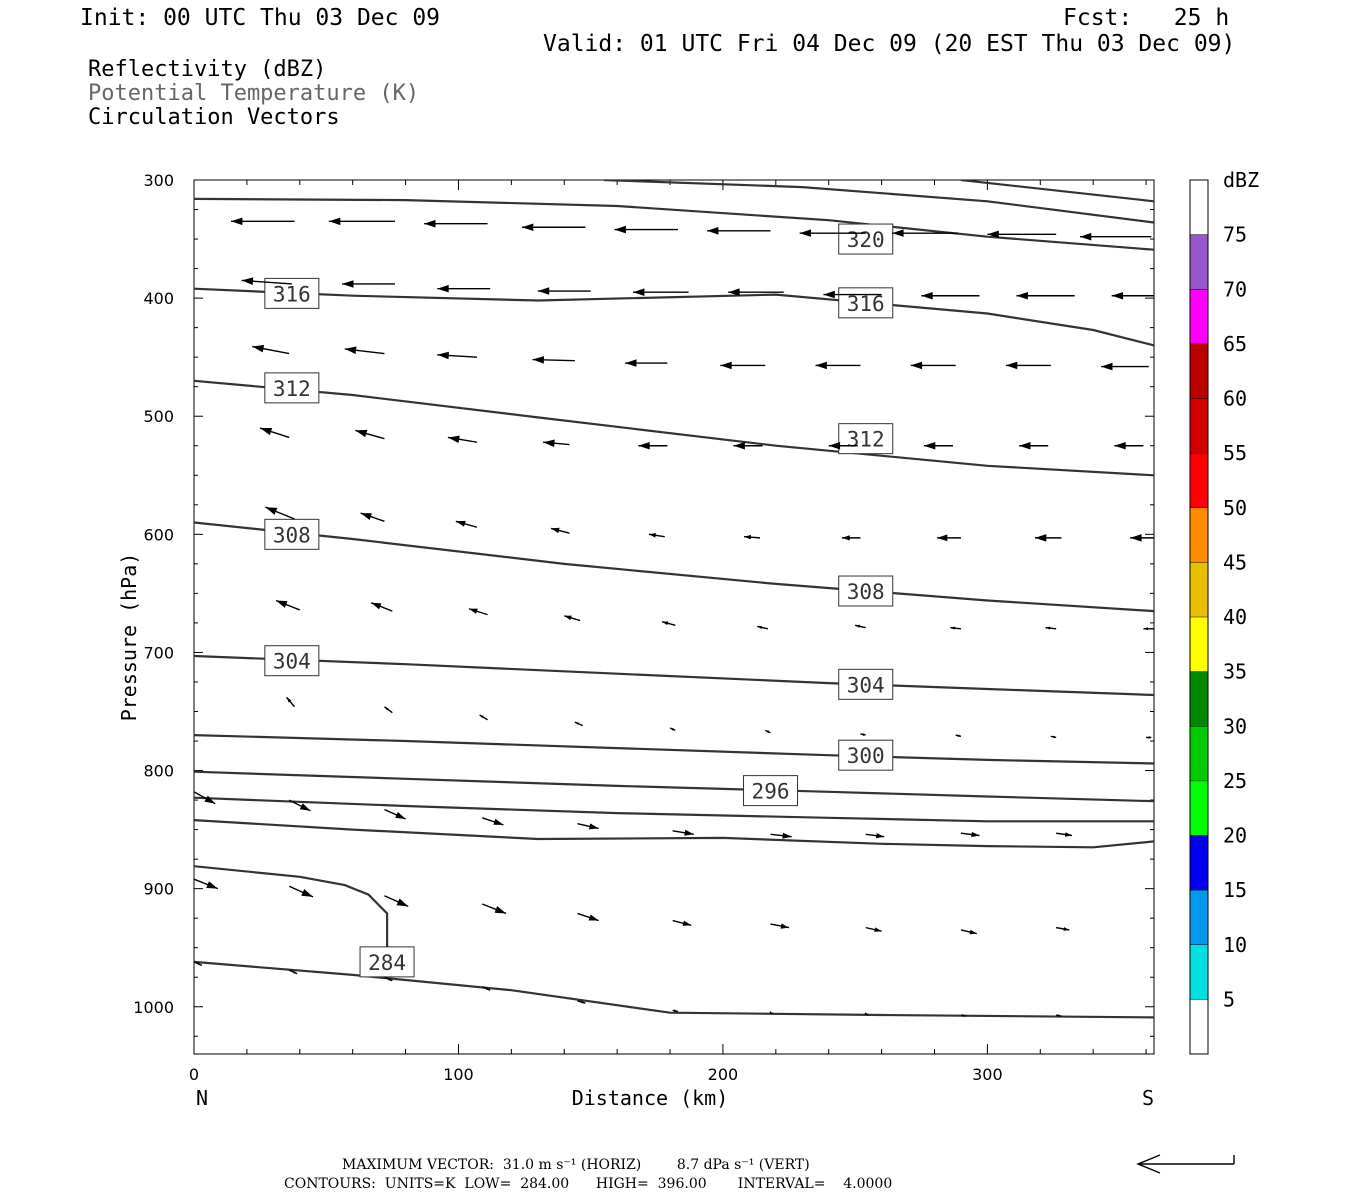 This screenshot has height=1200, width=1350. Describe the element at coordinates (194, 1074) in the screenshot. I see `x-tick-label: 0` at that location.